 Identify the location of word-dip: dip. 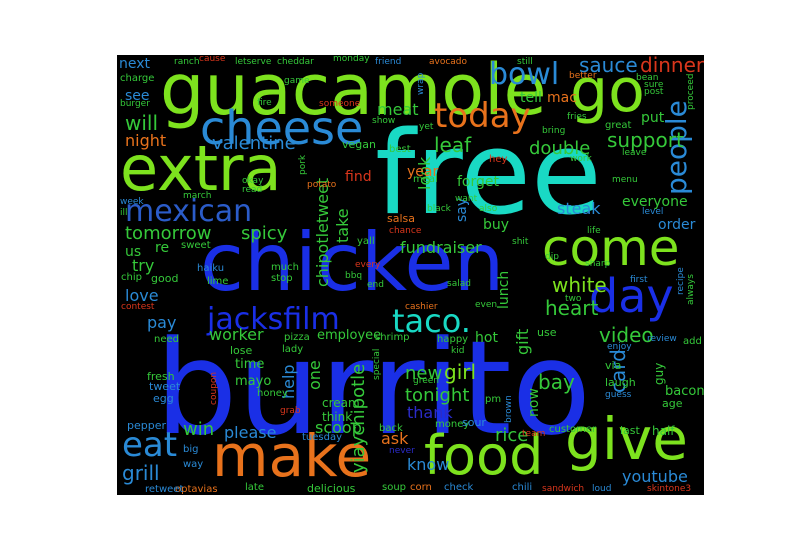
(552, 257).